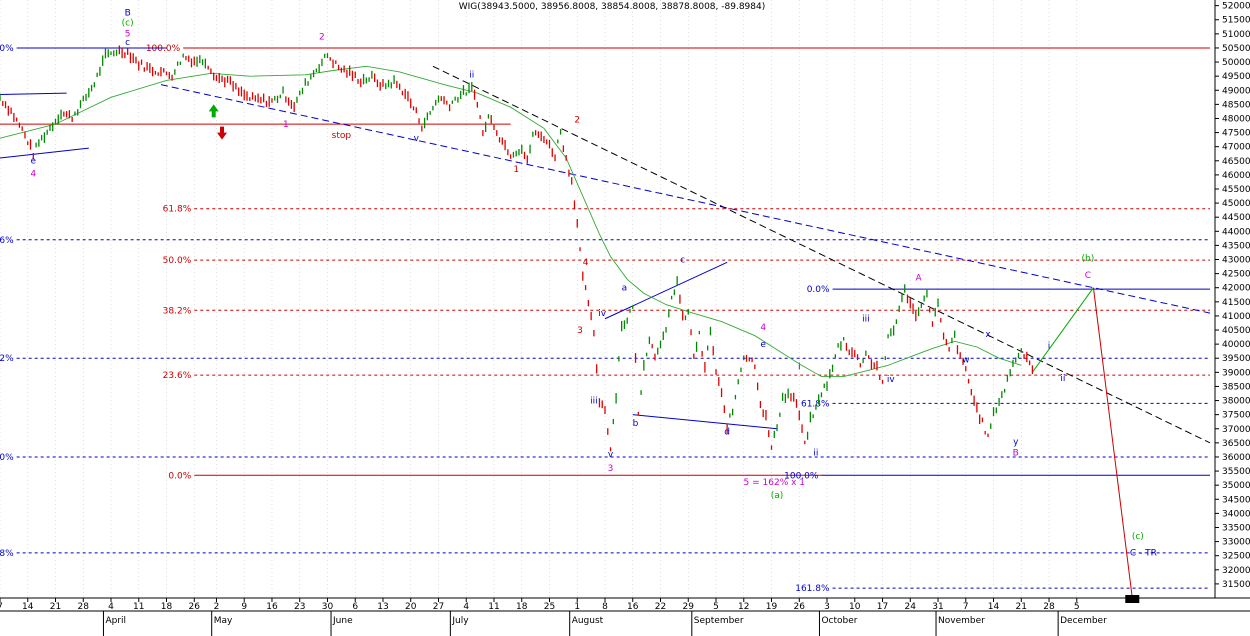 This screenshot has width=1250, height=636. What do you see at coordinates (1236, 359) in the screenshot?
I see `y-tick-label: 39500` at bounding box center [1236, 359].